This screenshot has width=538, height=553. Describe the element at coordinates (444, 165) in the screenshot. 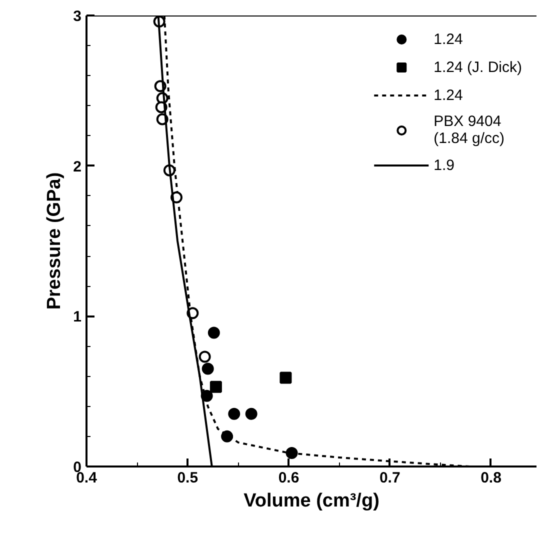

I see `legend-label: 1.9` at that location.